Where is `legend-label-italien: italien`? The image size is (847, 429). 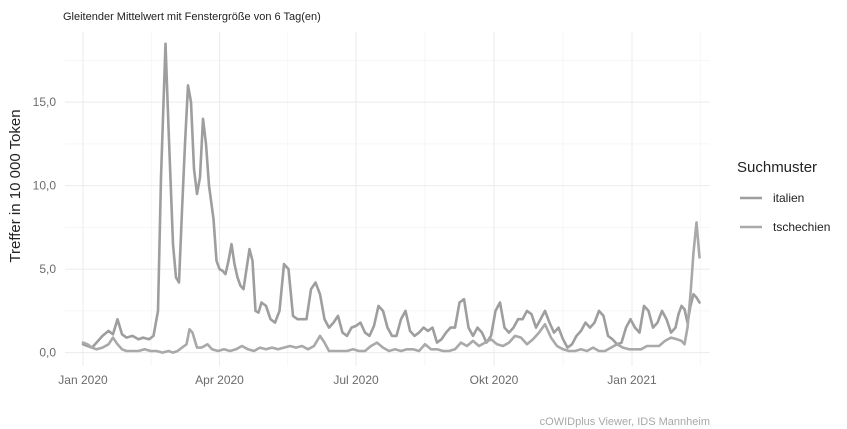
legend-label-italien: italien is located at coordinates (788, 198).